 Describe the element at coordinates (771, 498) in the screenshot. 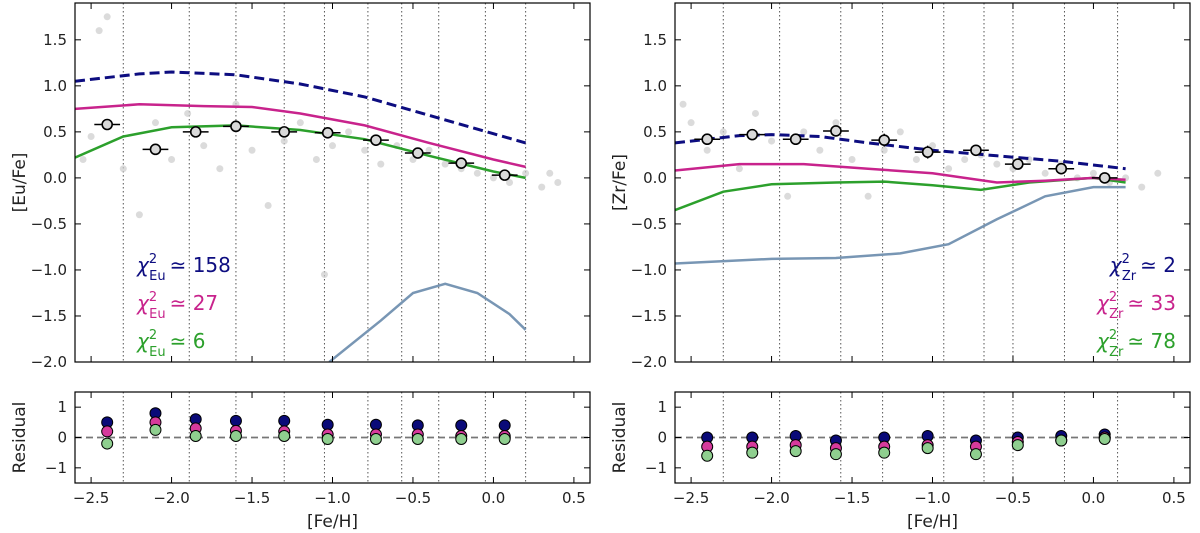

I see `x-tick-label: −2.0` at that location.